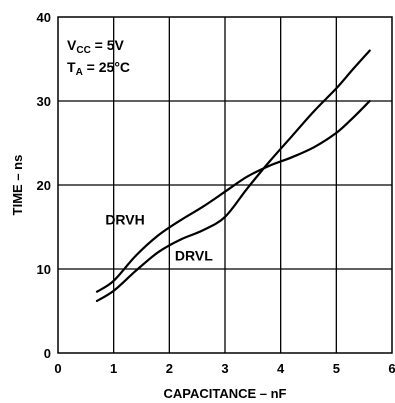 The height and width of the screenshot is (403, 395). Describe the element at coordinates (83, 50) in the screenshot. I see `vcc-subscript: CC` at that location.